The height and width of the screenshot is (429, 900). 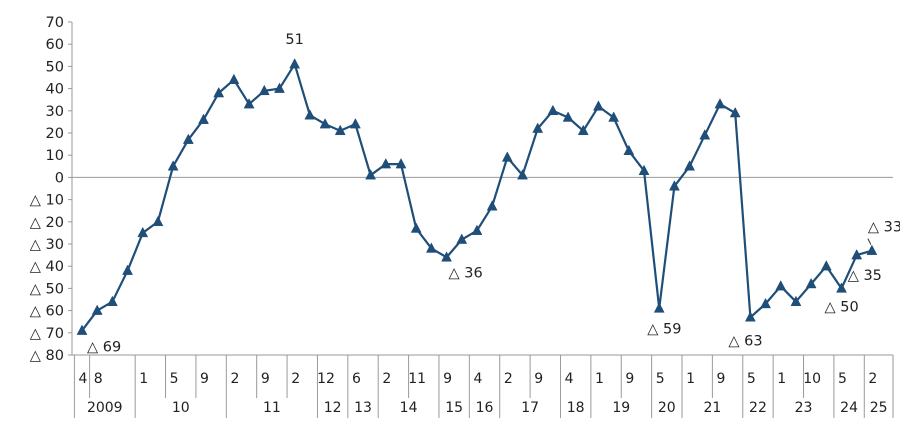 I want to click on y-tick-label: △ 70, so click(x=47, y=334).